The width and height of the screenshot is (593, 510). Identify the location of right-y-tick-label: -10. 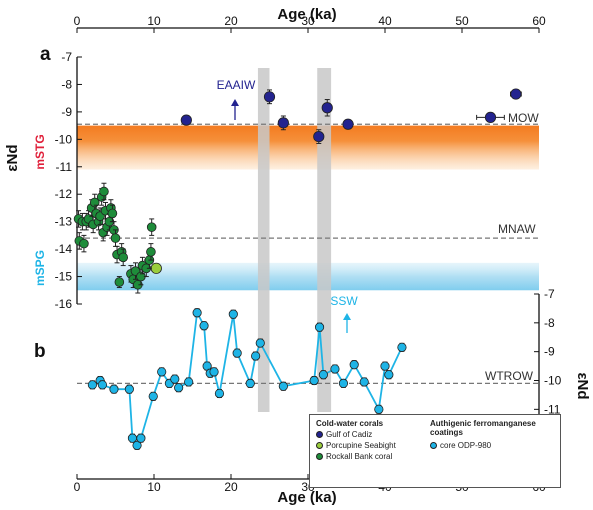
(553, 381).